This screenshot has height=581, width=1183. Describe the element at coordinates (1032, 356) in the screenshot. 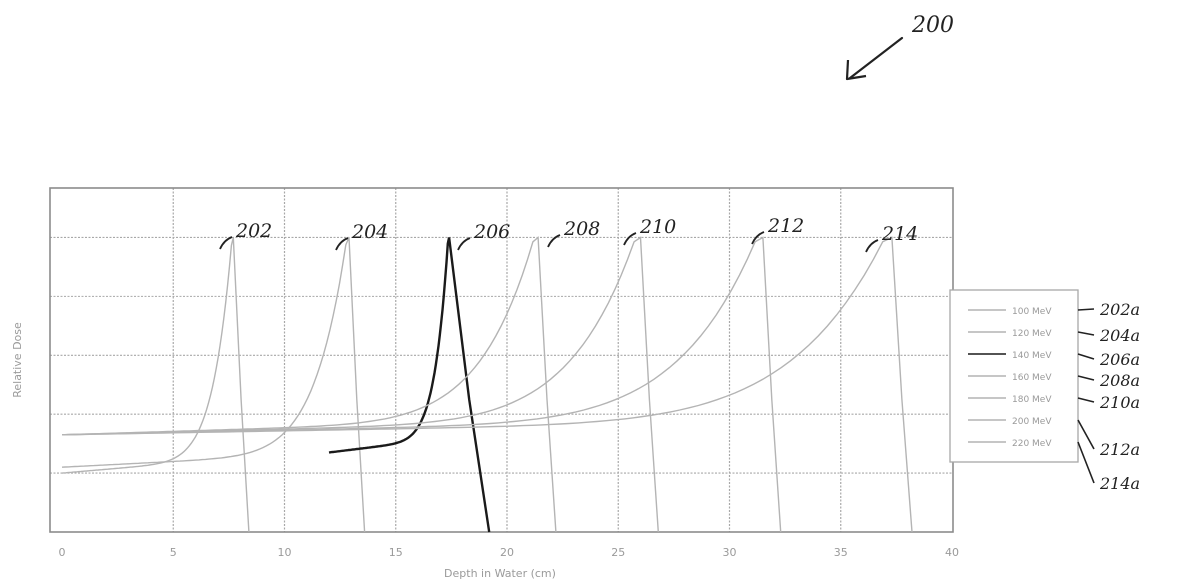

I see `legend-label: 140 MeV` at that location.